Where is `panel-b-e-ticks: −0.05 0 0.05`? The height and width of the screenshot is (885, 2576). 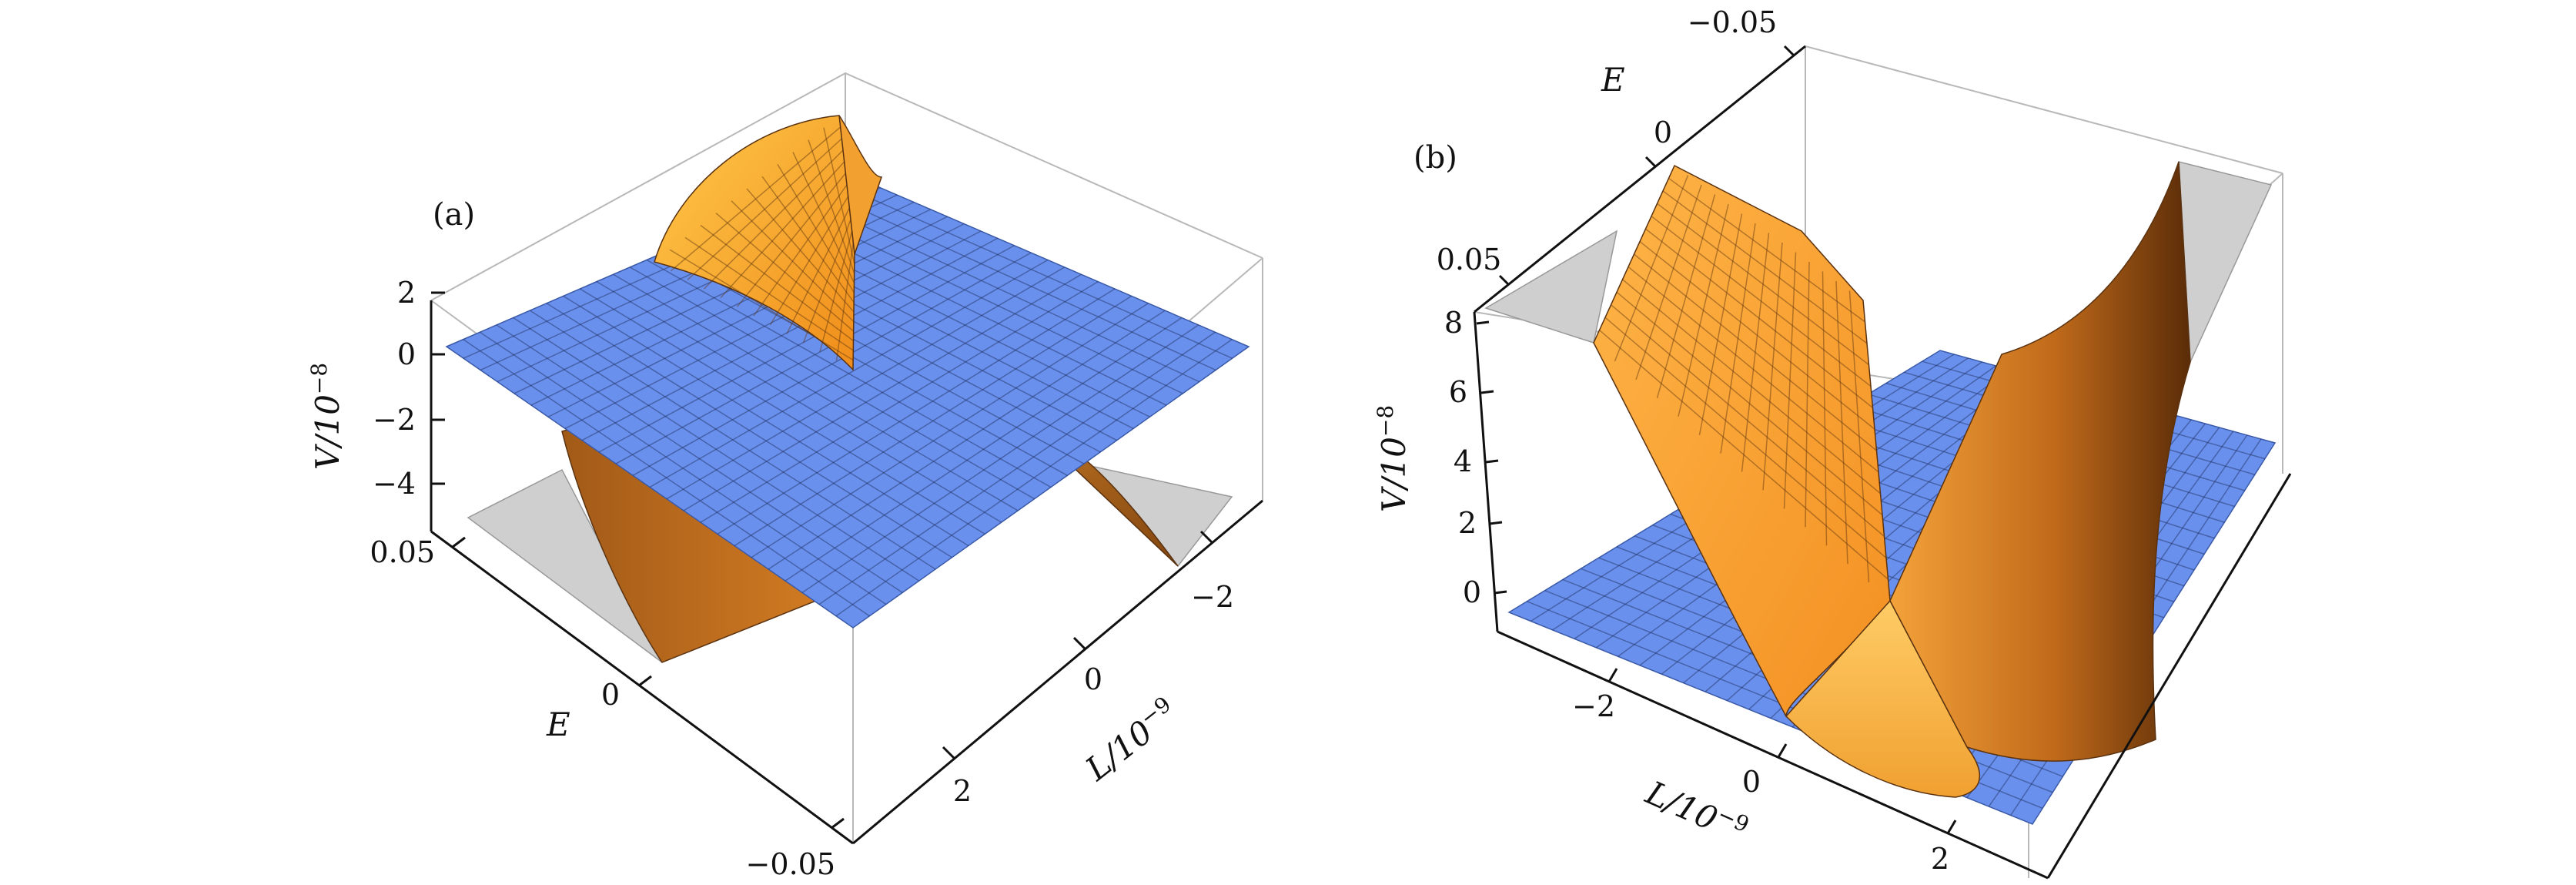 panel-b-e-ticks: −0.05 0 0.05 is located at coordinates (1616, 146).